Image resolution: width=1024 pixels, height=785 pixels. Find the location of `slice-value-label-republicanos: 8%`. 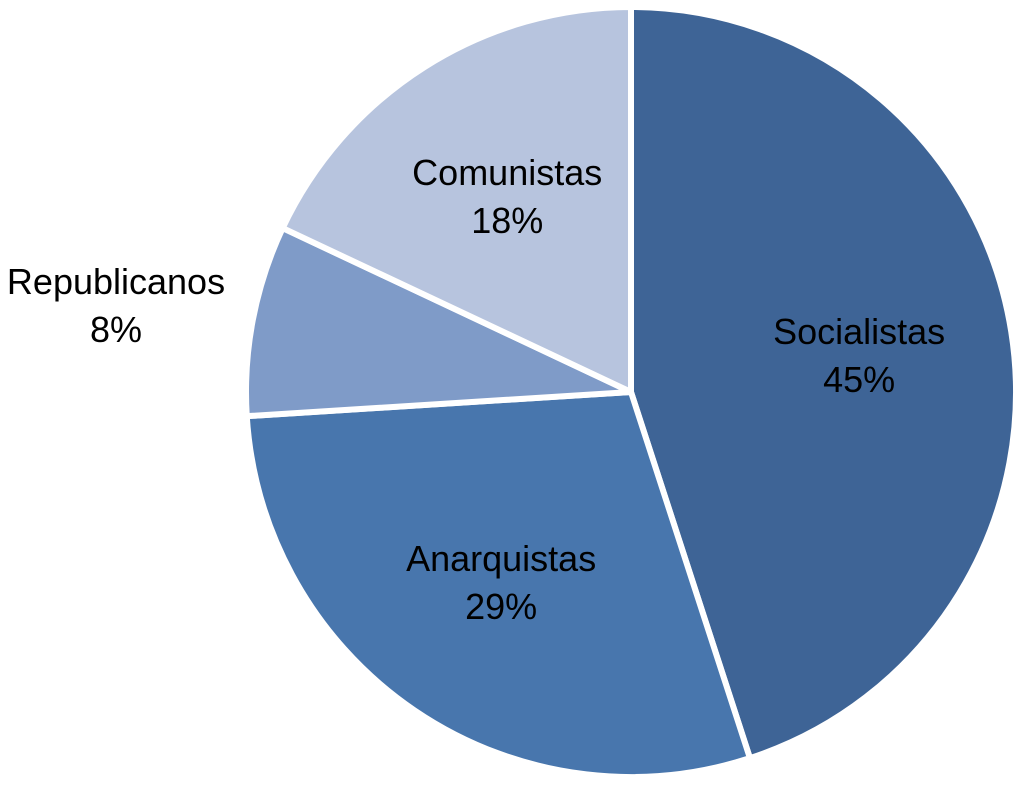

slice-value-label-republicanos: 8% is located at coordinates (116, 329).